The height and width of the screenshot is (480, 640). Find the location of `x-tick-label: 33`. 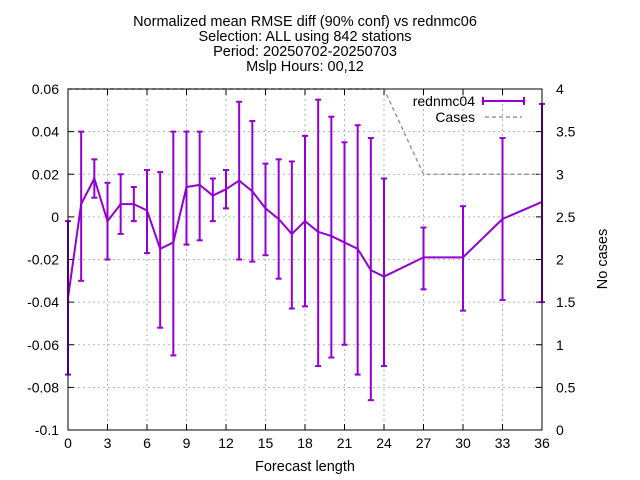

x-tick-label: 33 is located at coordinates (503, 443).